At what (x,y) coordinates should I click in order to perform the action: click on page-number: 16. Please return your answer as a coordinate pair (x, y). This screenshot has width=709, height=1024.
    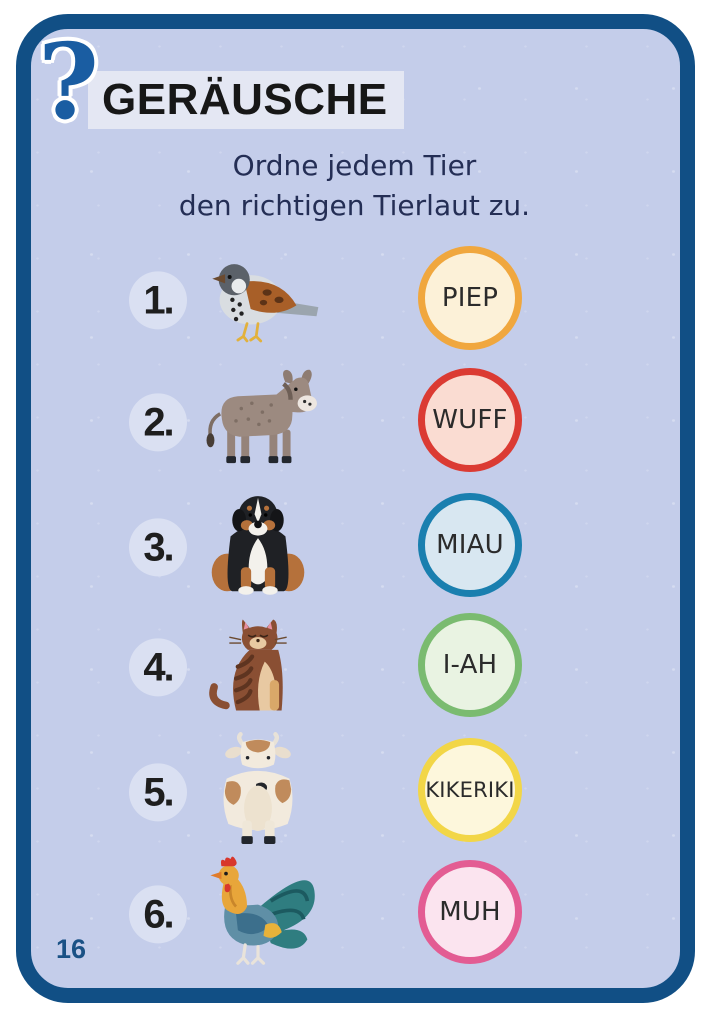
    Looking at the image, I should click on (71, 949).